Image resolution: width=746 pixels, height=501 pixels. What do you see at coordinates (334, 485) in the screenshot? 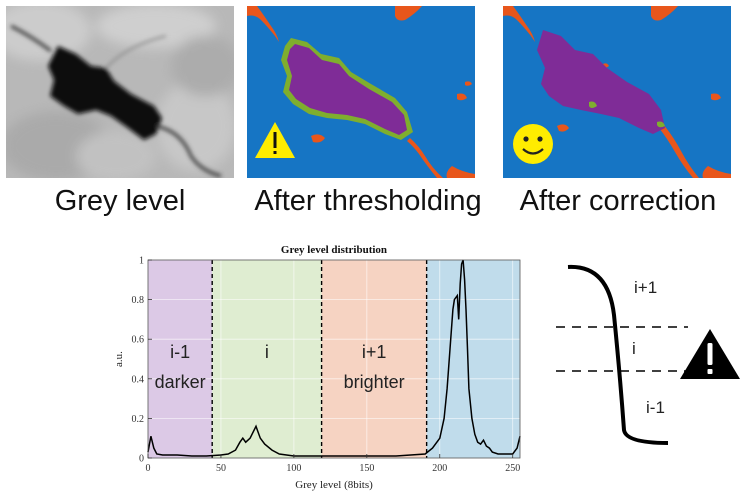
I see `x-axis-label: Grey level (8bits)` at bounding box center [334, 485].